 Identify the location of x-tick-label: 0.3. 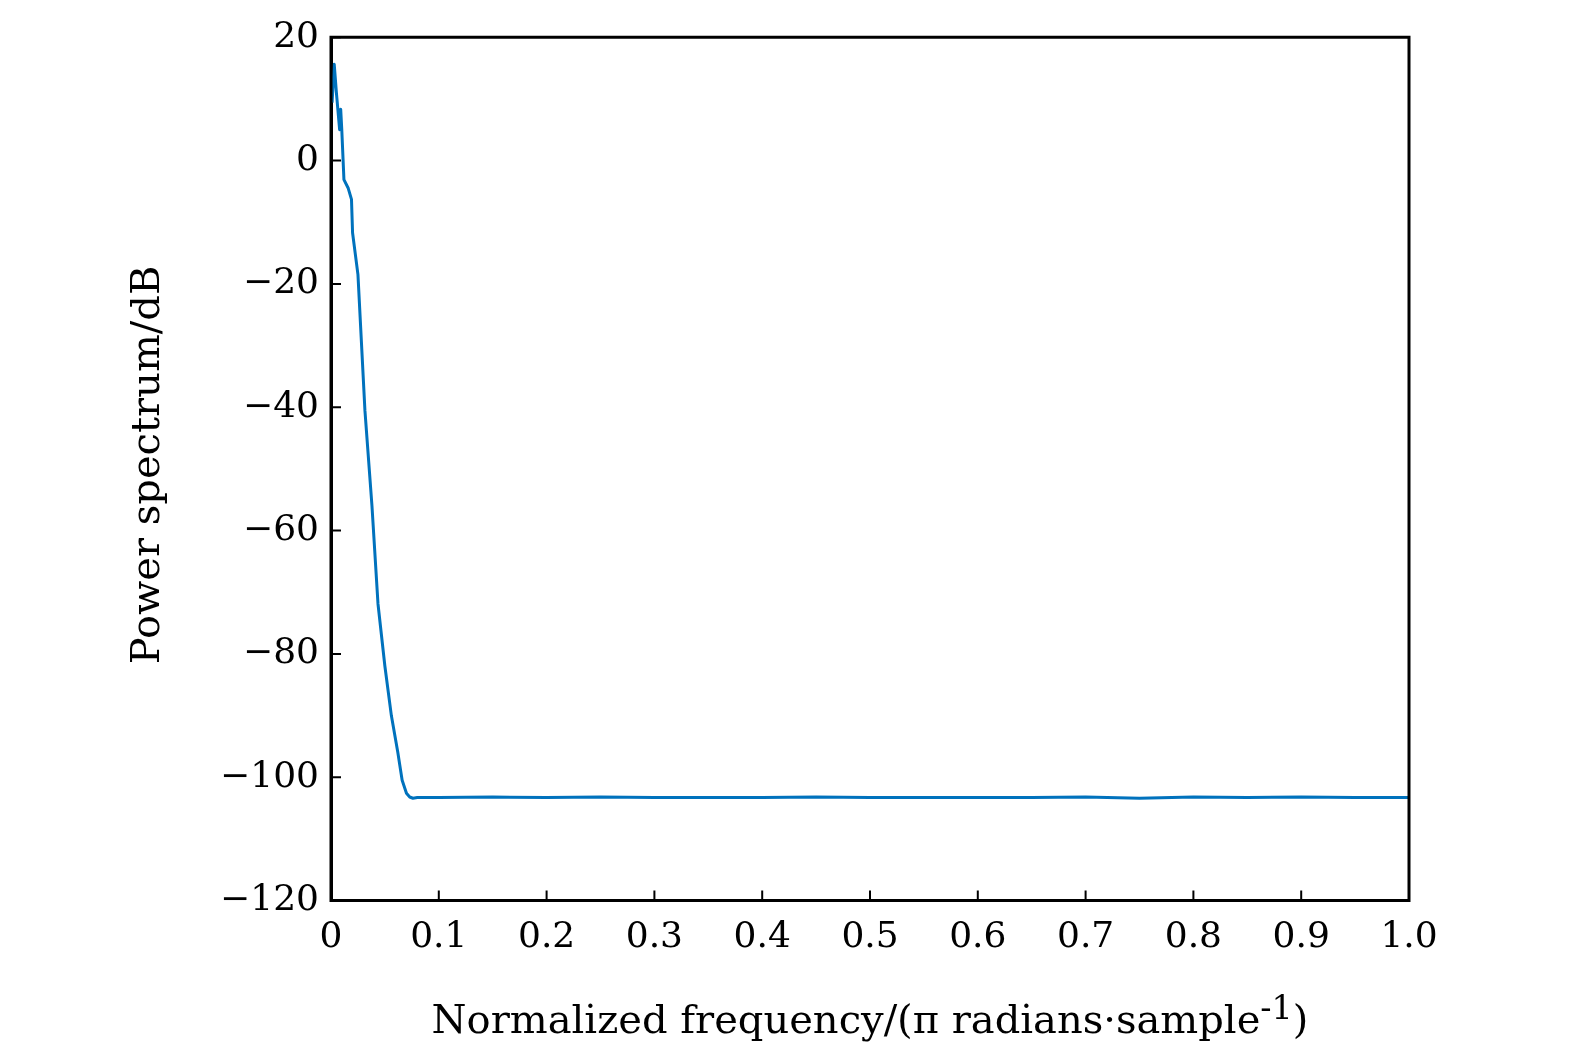
(654, 935).